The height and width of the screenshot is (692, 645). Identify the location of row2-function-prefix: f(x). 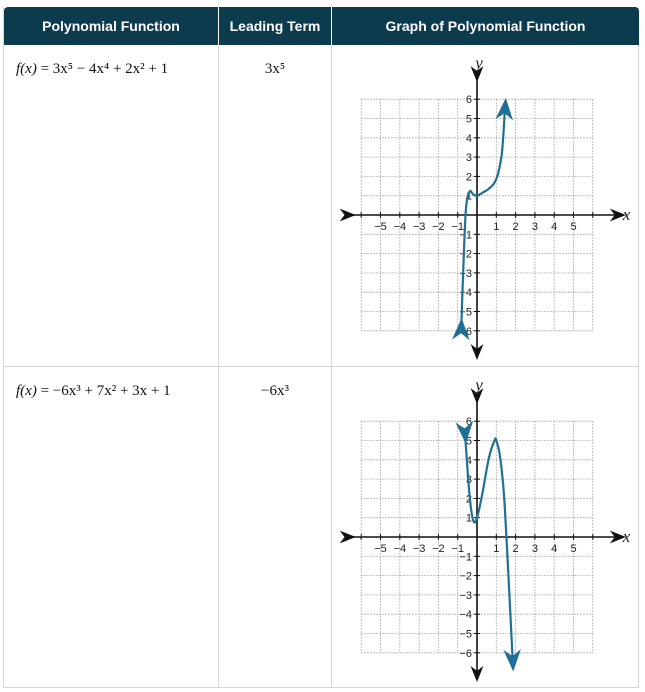
(26, 391).